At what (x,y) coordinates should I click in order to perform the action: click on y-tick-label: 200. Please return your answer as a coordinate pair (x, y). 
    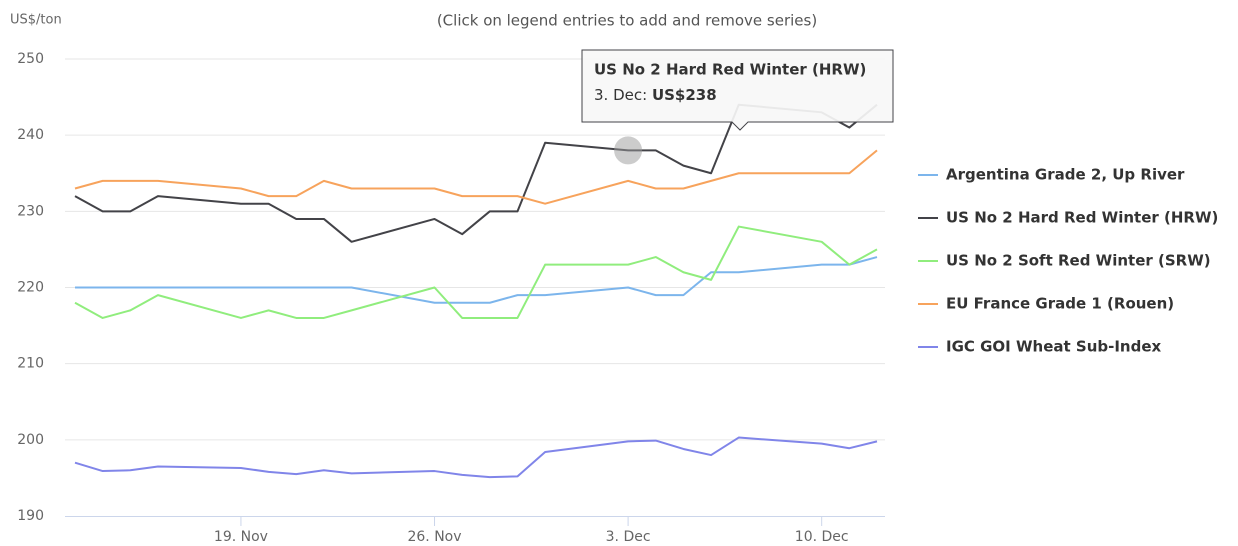
    Looking at the image, I should click on (30, 440).